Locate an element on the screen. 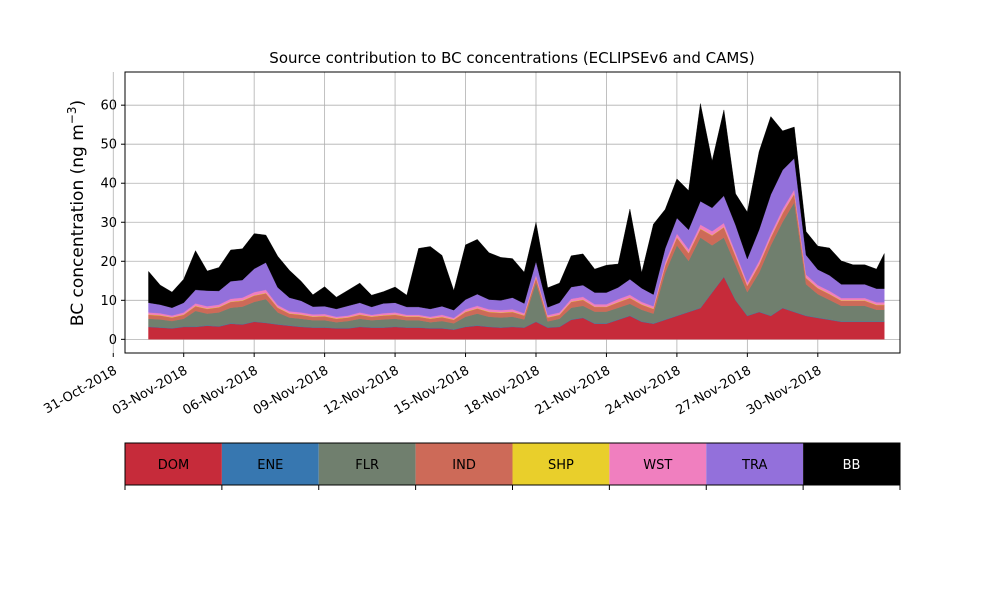 The height and width of the screenshot is (600, 1000). legend-swatch-bb is located at coordinates (851, 464).